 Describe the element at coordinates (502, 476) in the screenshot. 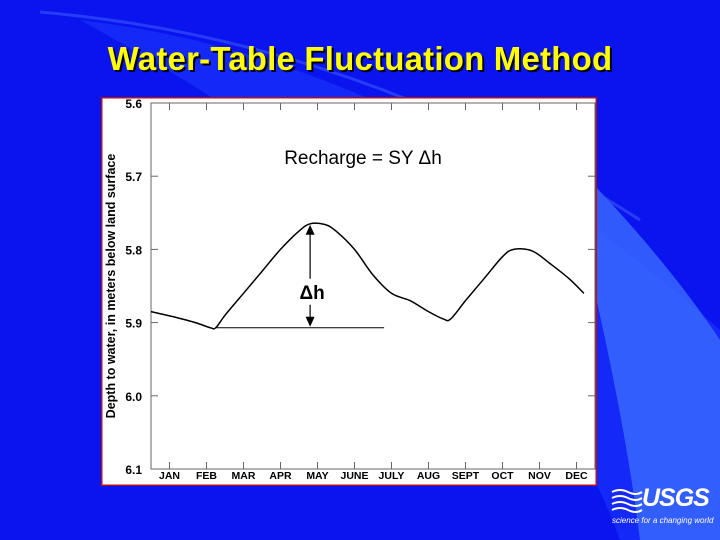

I see `x-tick-label: OCT` at that location.